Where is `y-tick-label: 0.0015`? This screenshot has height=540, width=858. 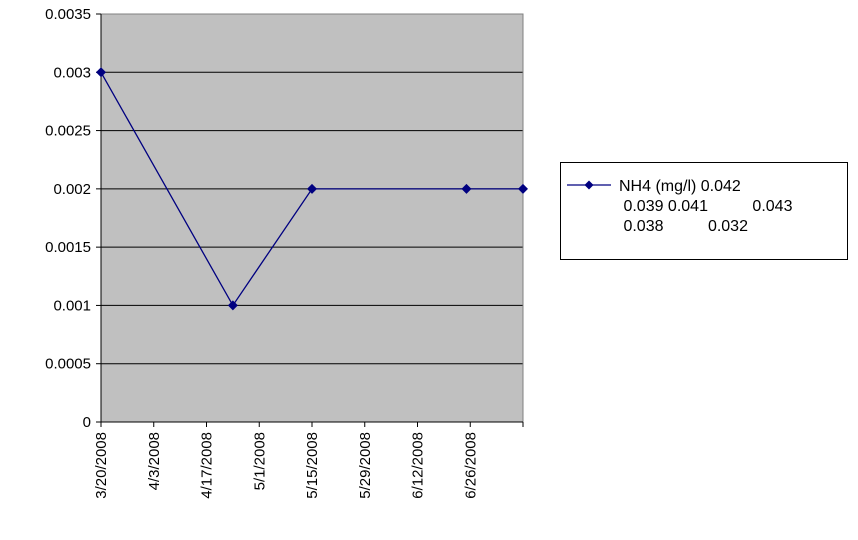 y-tick-label: 0.0015 is located at coordinates (68, 247).